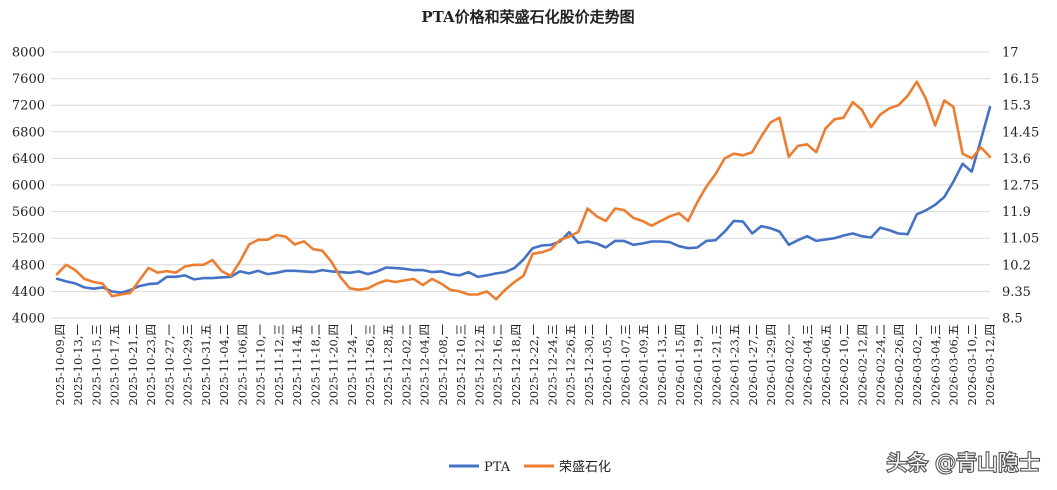  Describe the element at coordinates (78, 365) in the screenshot. I see `x-tick-label: 2025-10-13,一` at that location.